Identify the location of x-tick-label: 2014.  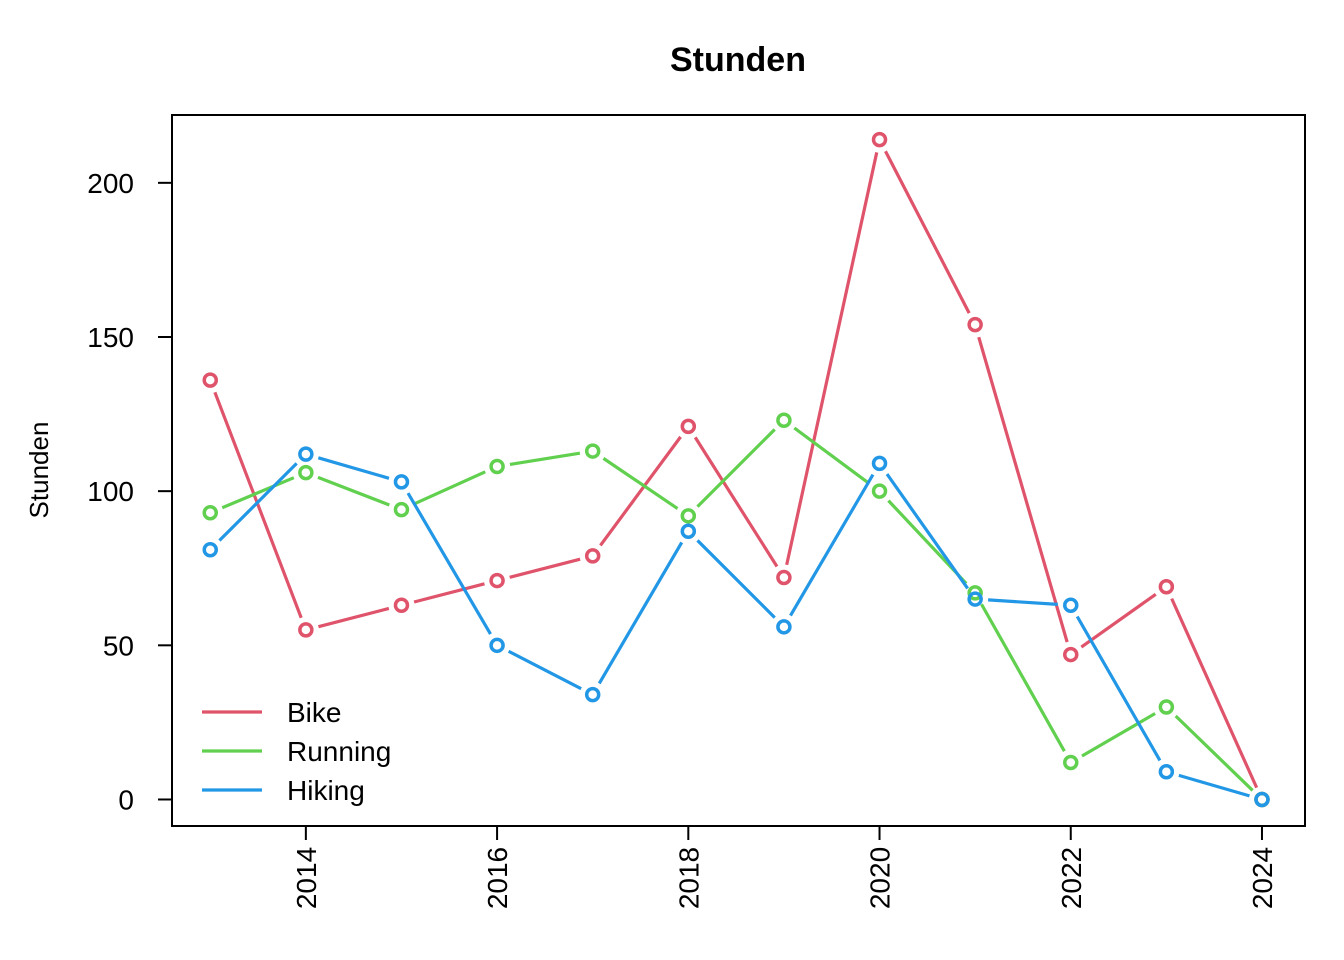
(306, 878).